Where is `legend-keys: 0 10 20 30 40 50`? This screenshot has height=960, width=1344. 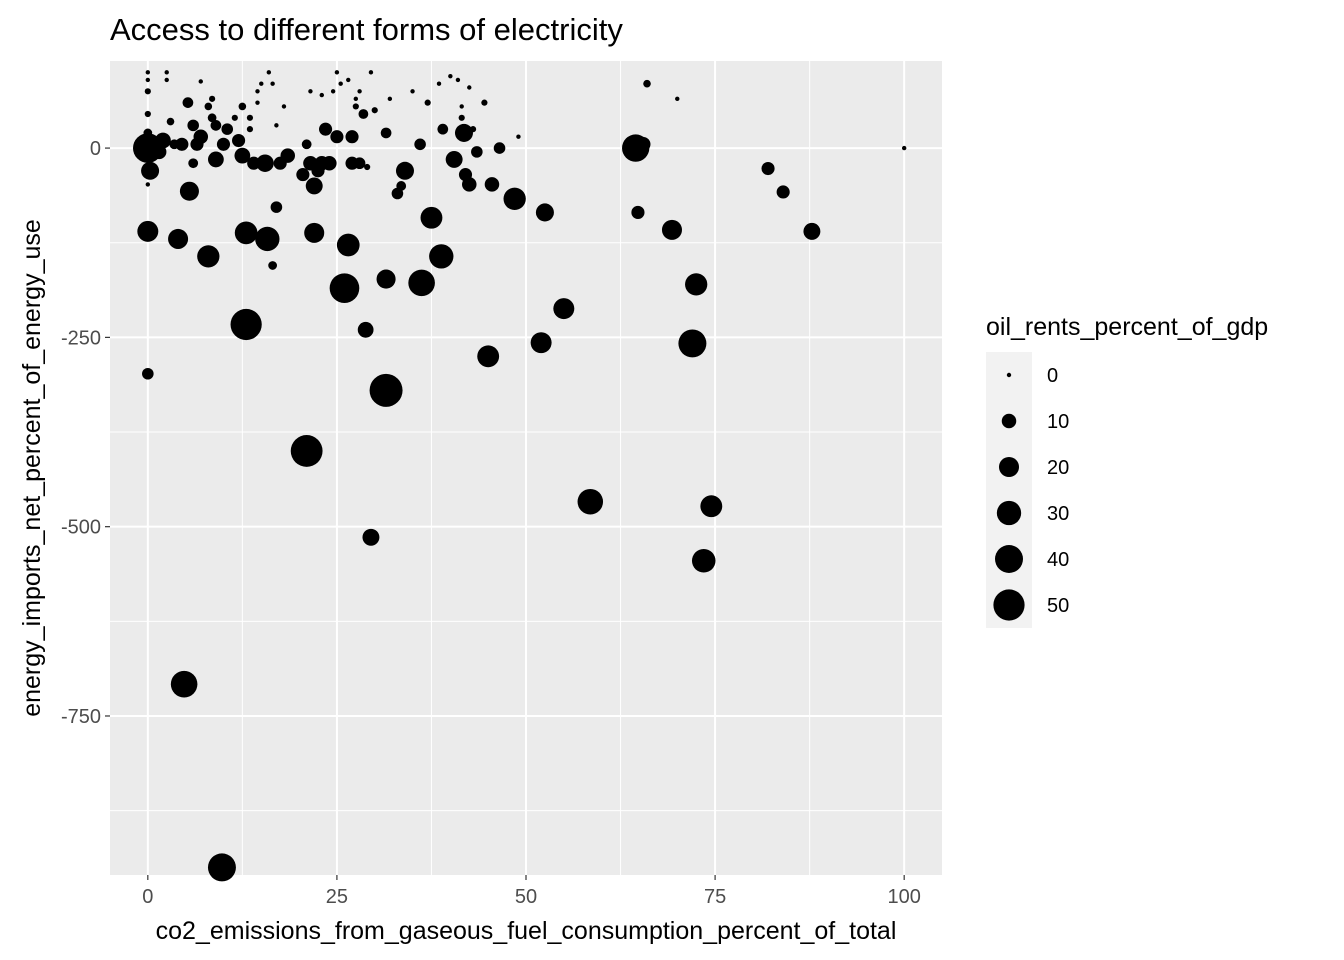 legend-keys: 0 10 20 30 40 50 is located at coordinates (1027, 490).